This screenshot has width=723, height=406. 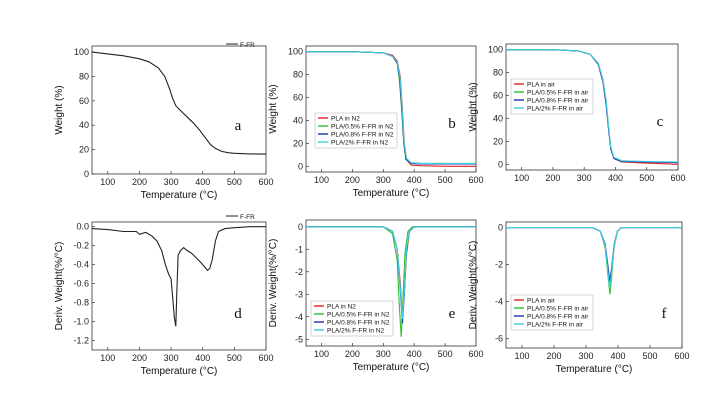 What do you see at coordinates (299, 339) in the screenshot?
I see `y-tick-label: -5` at bounding box center [299, 339].